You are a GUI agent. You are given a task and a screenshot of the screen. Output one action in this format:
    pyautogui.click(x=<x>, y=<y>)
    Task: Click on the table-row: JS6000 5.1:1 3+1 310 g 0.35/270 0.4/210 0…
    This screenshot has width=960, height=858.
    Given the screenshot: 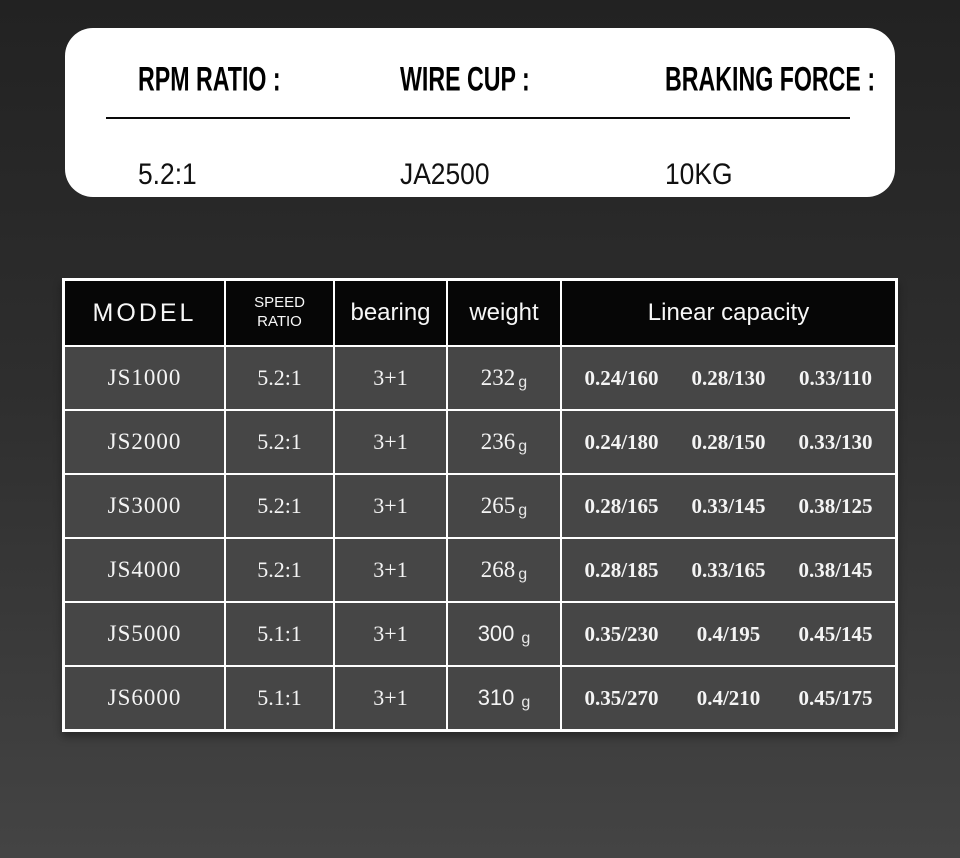 What is the action you would take?
    pyautogui.click(x=480, y=698)
    